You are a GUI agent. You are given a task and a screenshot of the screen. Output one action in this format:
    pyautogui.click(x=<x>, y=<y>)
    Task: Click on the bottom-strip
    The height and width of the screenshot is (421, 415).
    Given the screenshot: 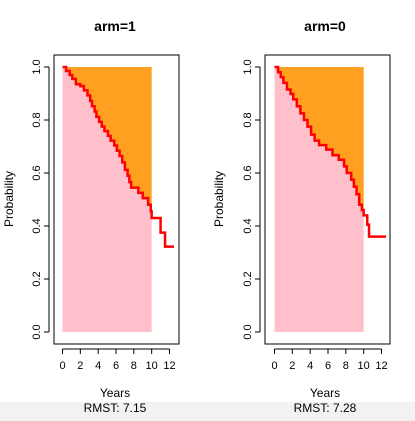 What is the action you would take?
    pyautogui.click(x=207, y=411)
    